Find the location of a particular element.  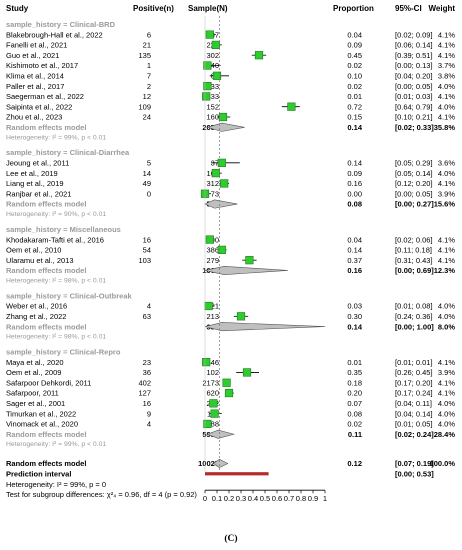

study-name: Ularamu et al., 2013 is located at coordinates (40, 260).